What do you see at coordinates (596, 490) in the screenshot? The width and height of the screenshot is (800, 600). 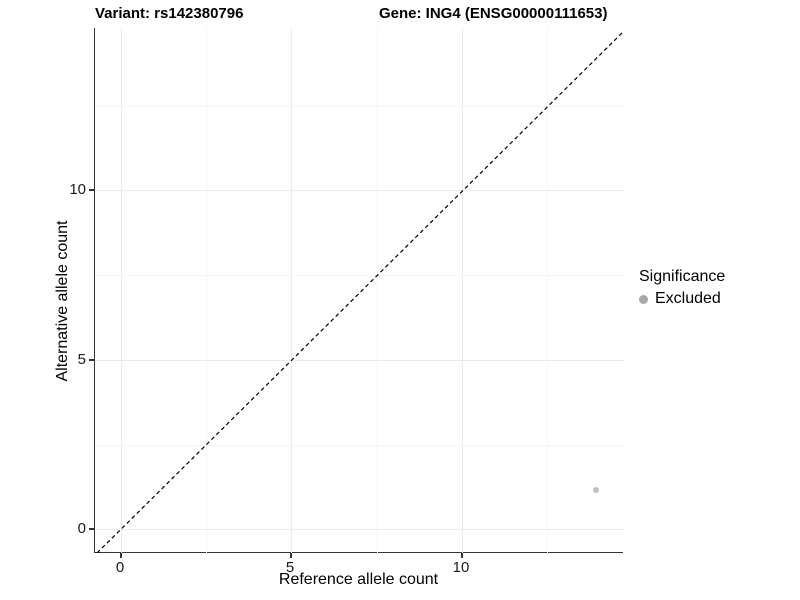 I see `data-point-excluded` at bounding box center [596, 490].